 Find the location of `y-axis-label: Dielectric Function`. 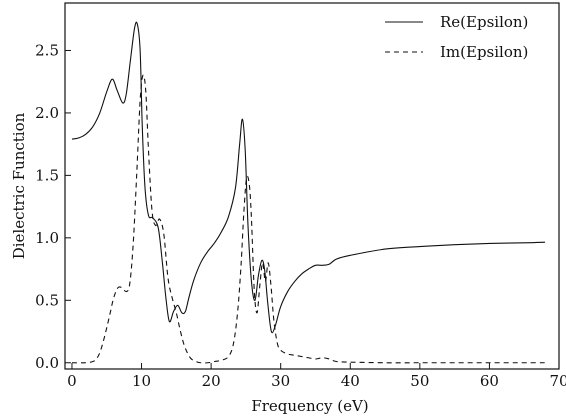

y-axis-label: Dielectric Function is located at coordinates (19, 185).